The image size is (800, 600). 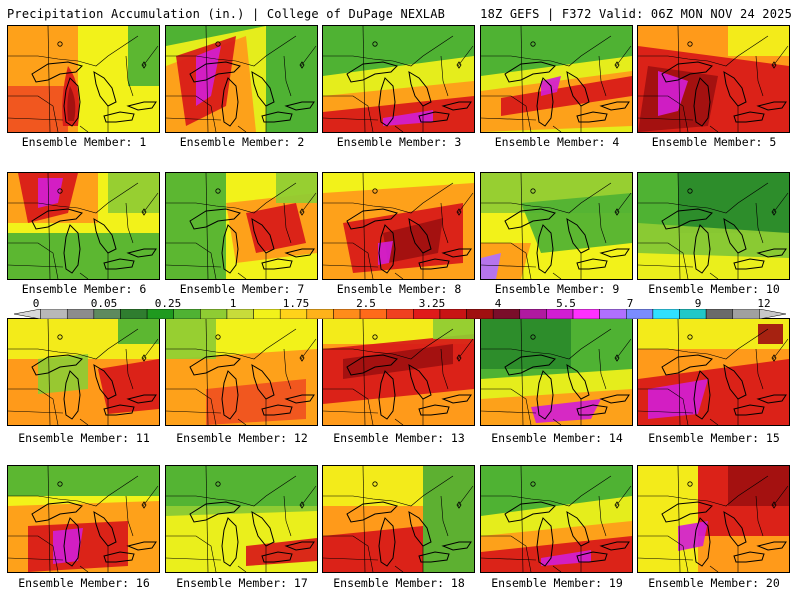 What do you see at coordinates (84, 289) in the screenshot?
I see `ensemble-member-caption: Ensemble Member: 6` at bounding box center [84, 289].